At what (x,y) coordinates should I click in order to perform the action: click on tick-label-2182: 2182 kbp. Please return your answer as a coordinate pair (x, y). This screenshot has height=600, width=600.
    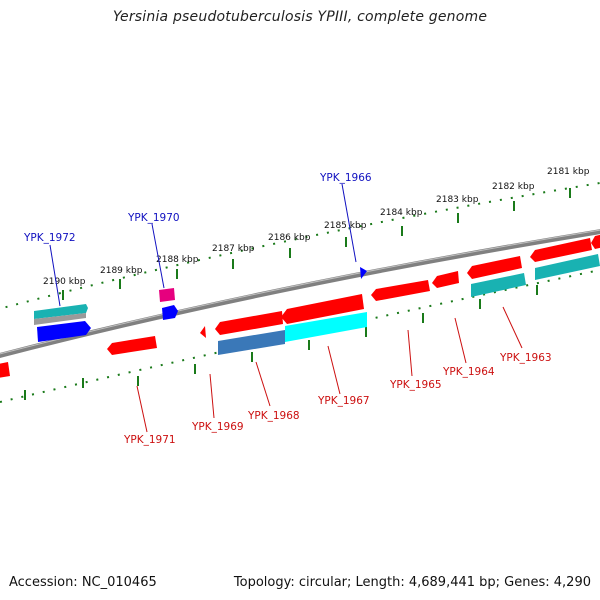
    Looking at the image, I should click on (513, 187).